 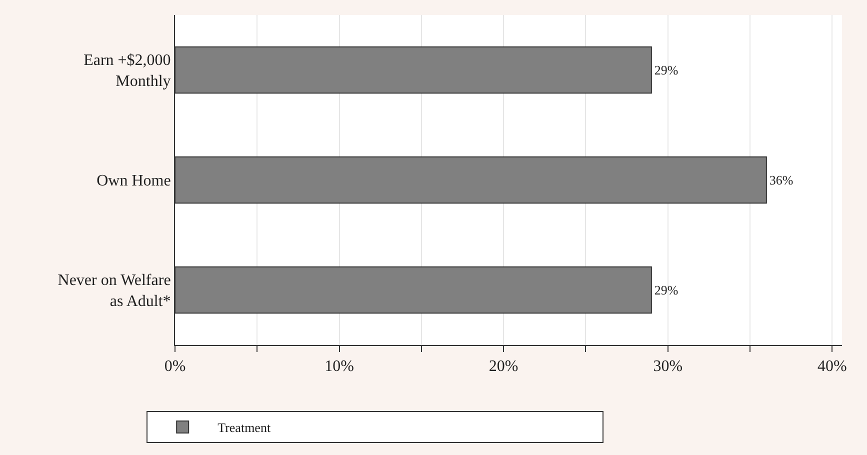 I want to click on x-tick-label: 20%, so click(x=503, y=367).